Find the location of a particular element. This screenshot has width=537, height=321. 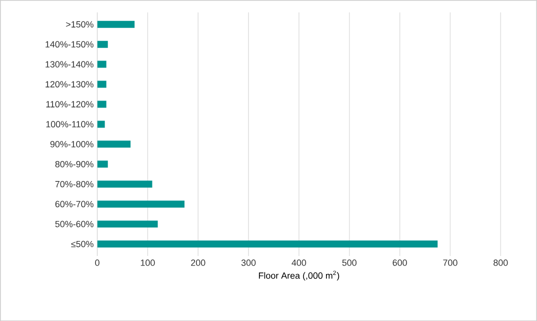

y-tick-label: 110%-120% is located at coordinates (70, 104).